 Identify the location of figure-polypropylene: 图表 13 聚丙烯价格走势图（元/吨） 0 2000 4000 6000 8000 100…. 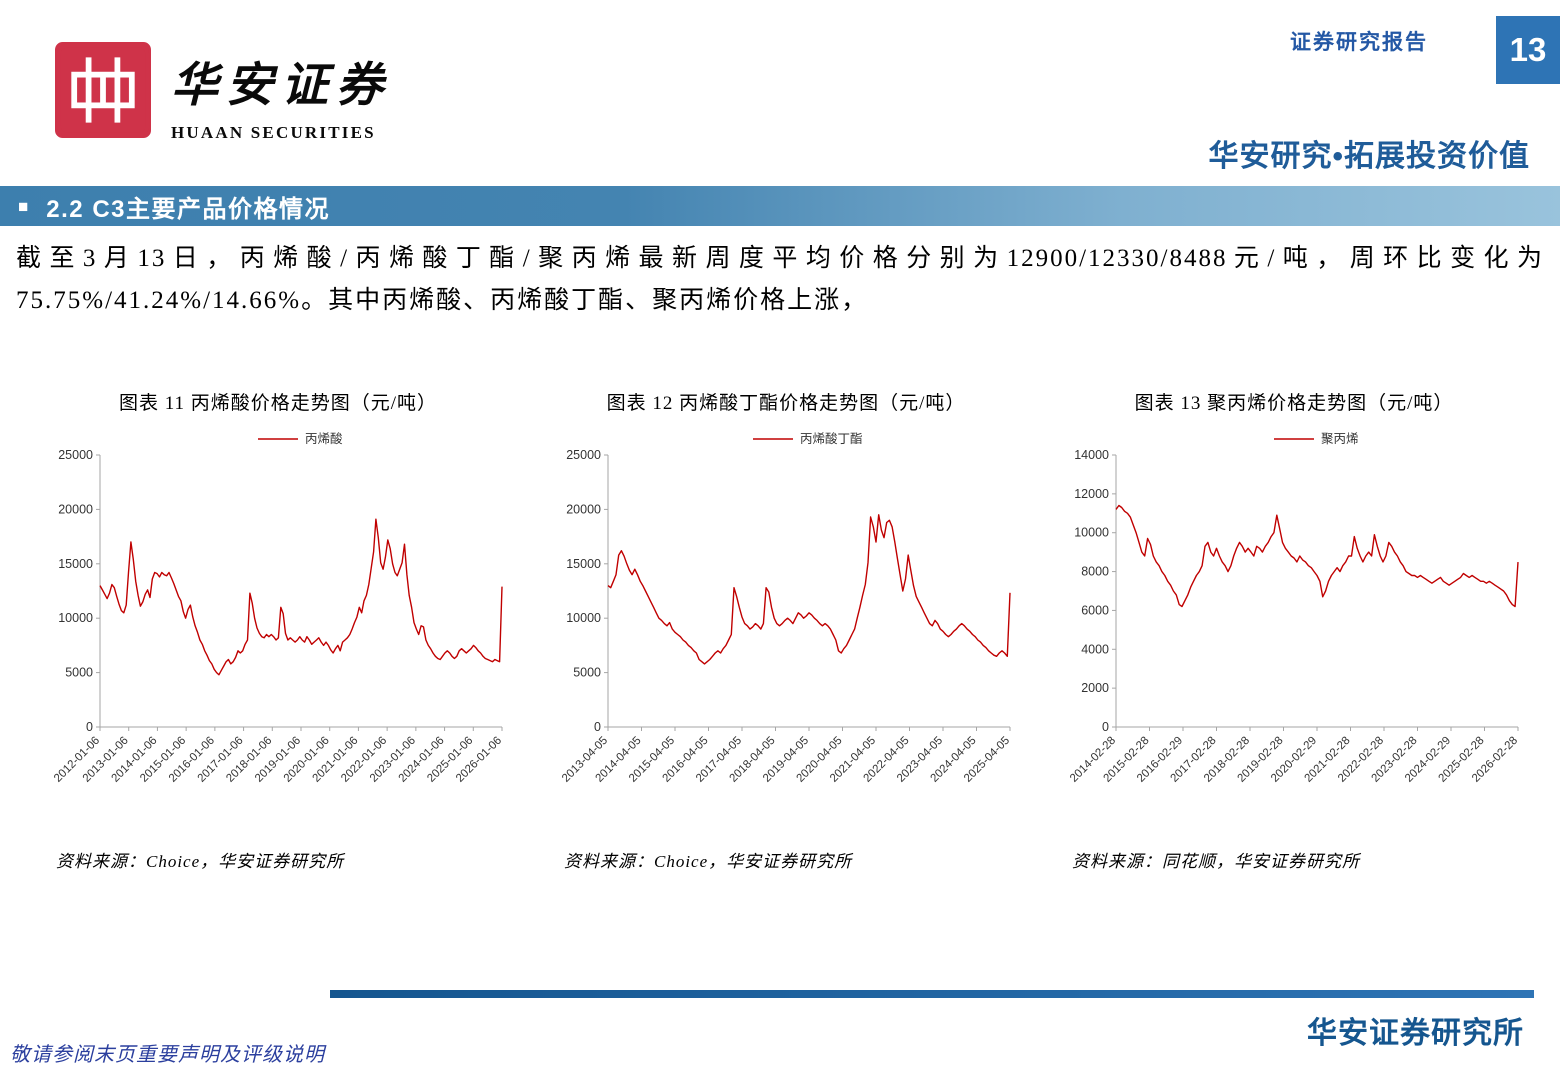
(1294, 630).